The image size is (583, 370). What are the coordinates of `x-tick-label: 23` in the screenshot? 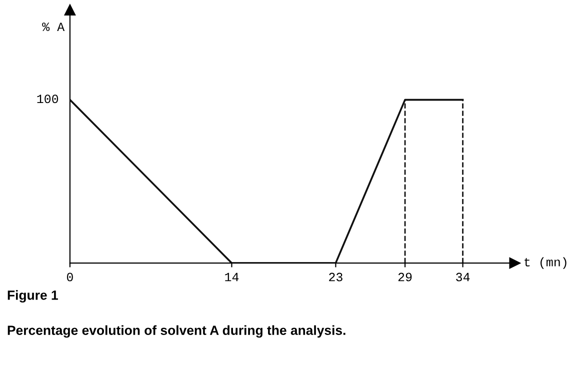 It's located at (335, 277).